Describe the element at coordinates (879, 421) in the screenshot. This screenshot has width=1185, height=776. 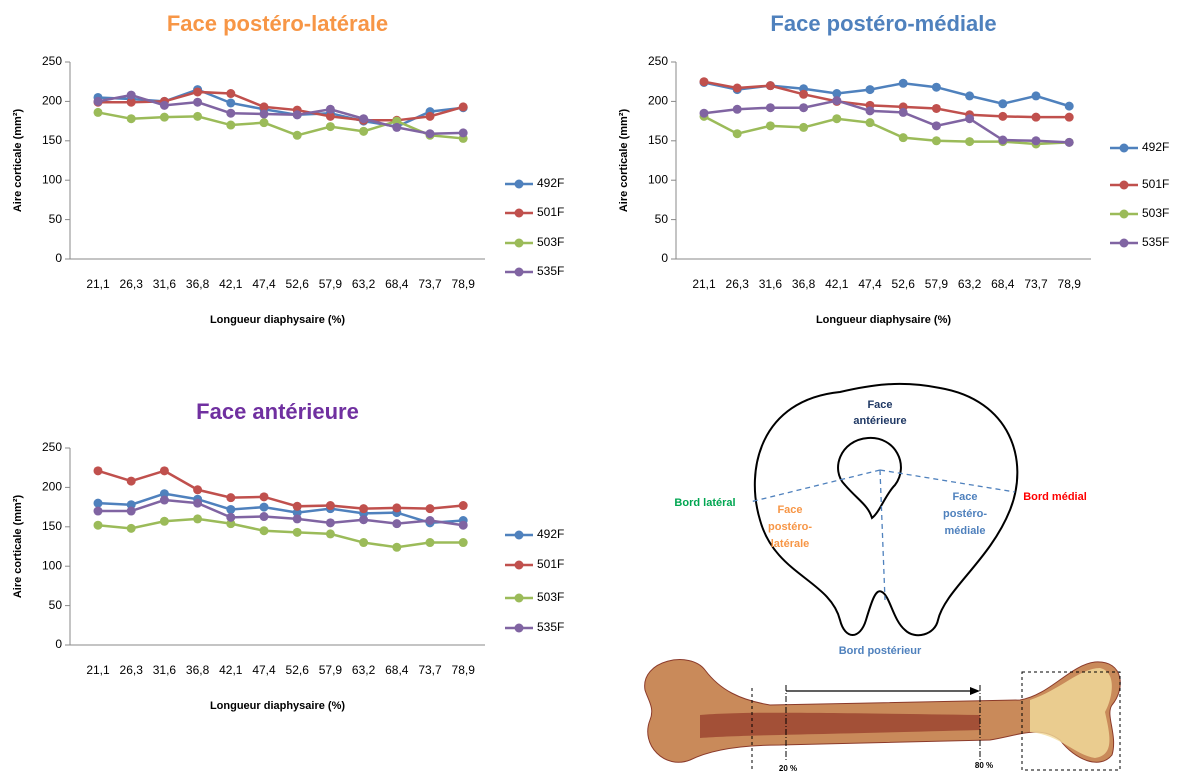
I see `label: antérieure` at that location.